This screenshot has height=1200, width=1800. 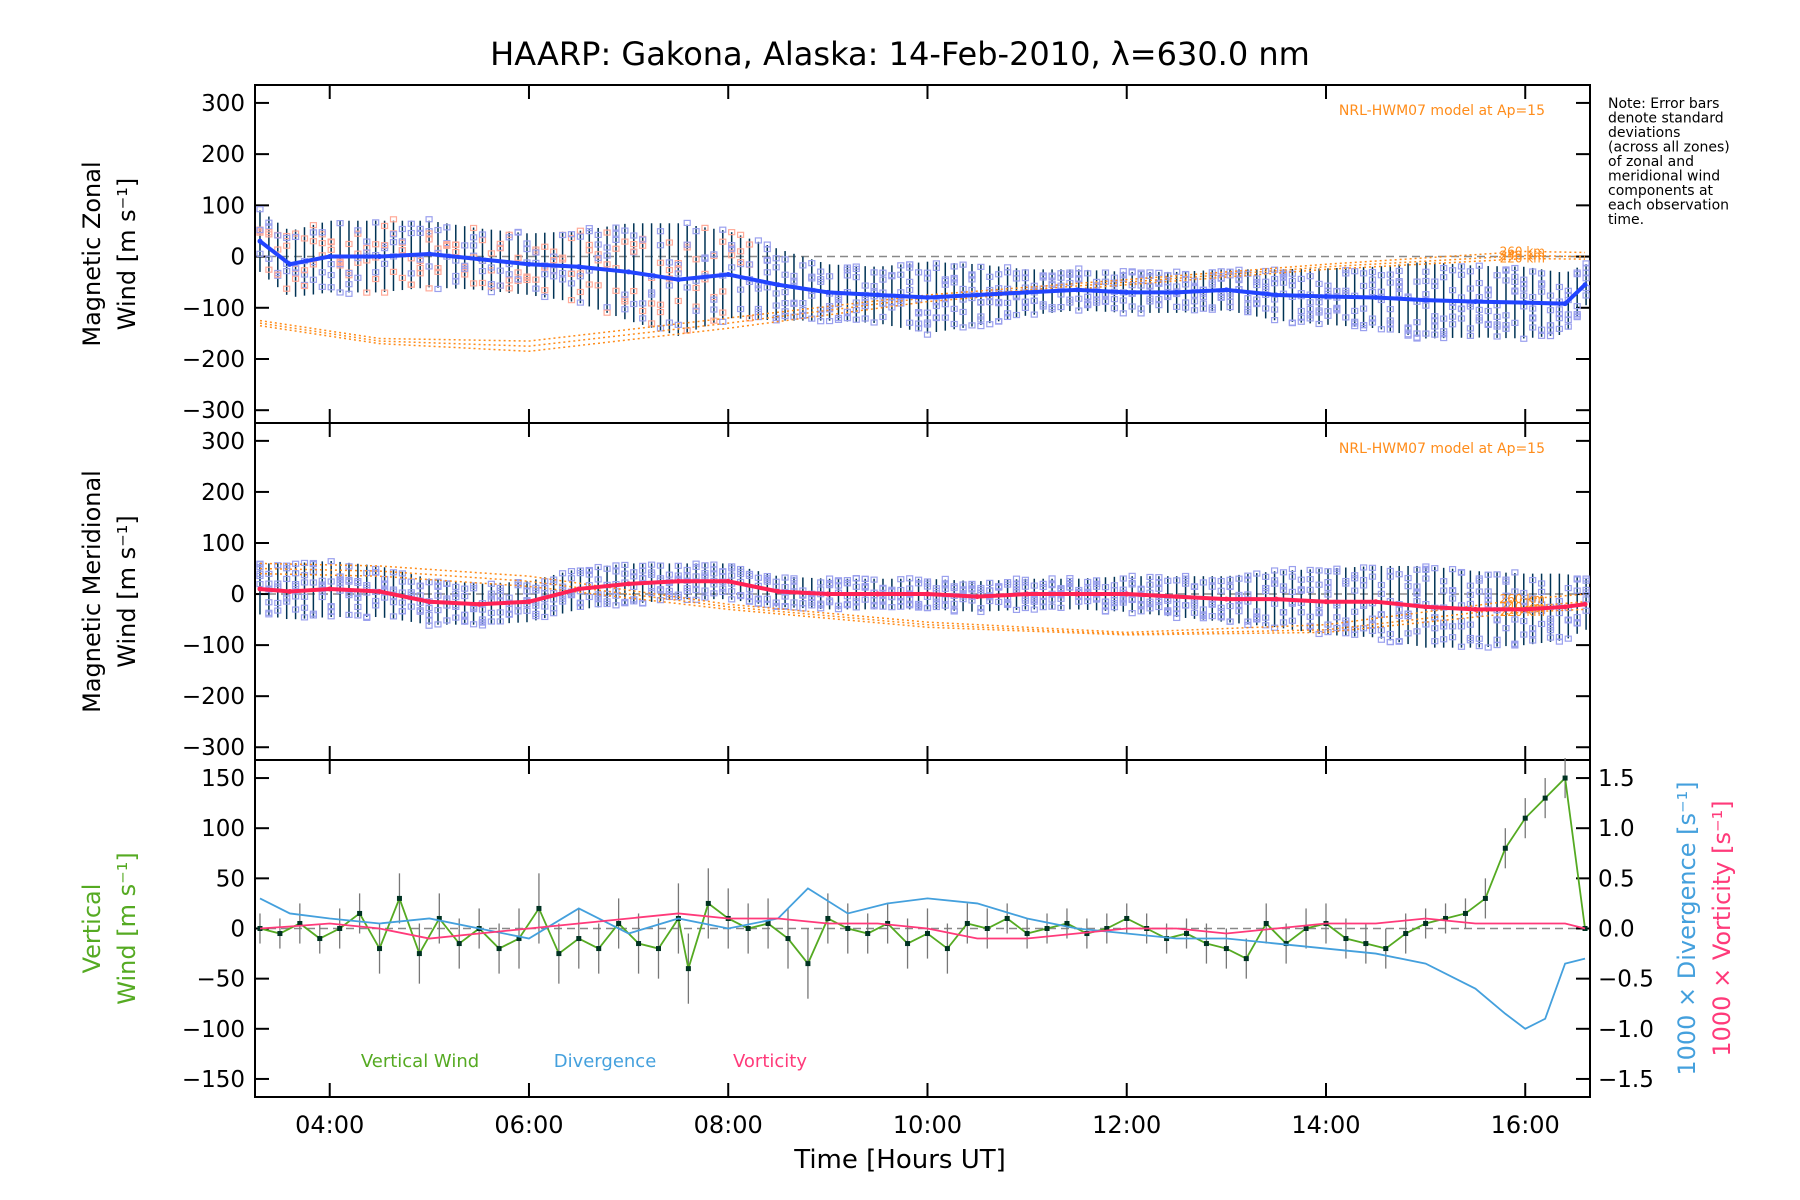 I want to click on y-tick-label: −100, so click(x=213, y=309).